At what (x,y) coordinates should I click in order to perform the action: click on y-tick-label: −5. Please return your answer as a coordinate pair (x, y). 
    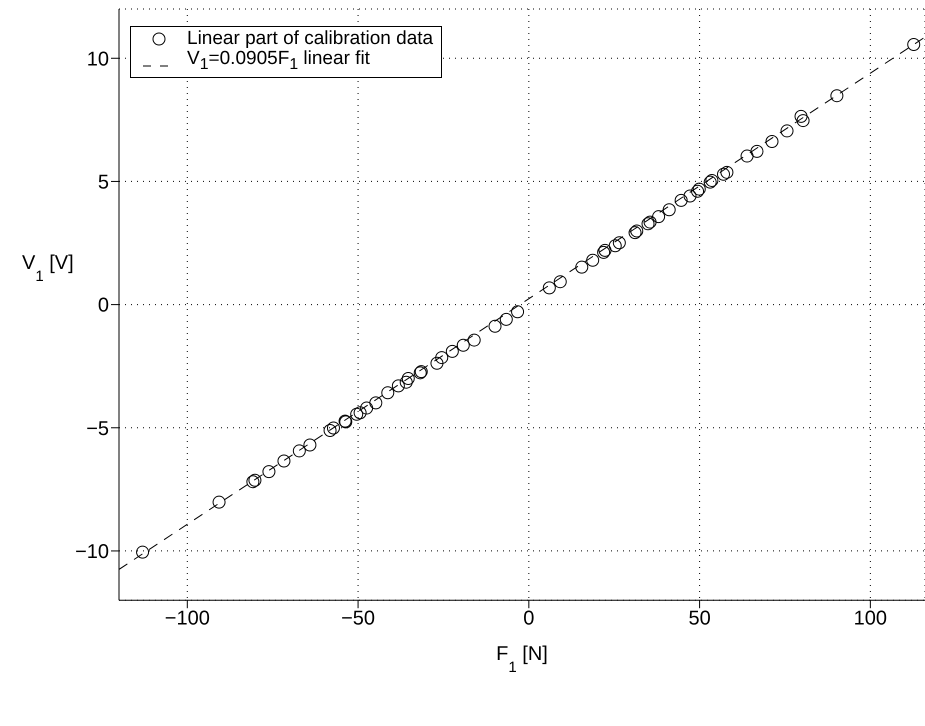
    Looking at the image, I should click on (97, 429).